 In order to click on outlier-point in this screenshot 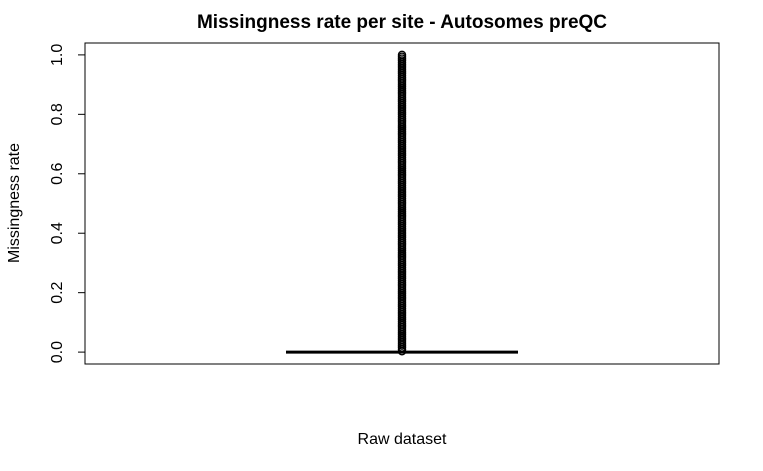, I will do `click(402, 55)`.